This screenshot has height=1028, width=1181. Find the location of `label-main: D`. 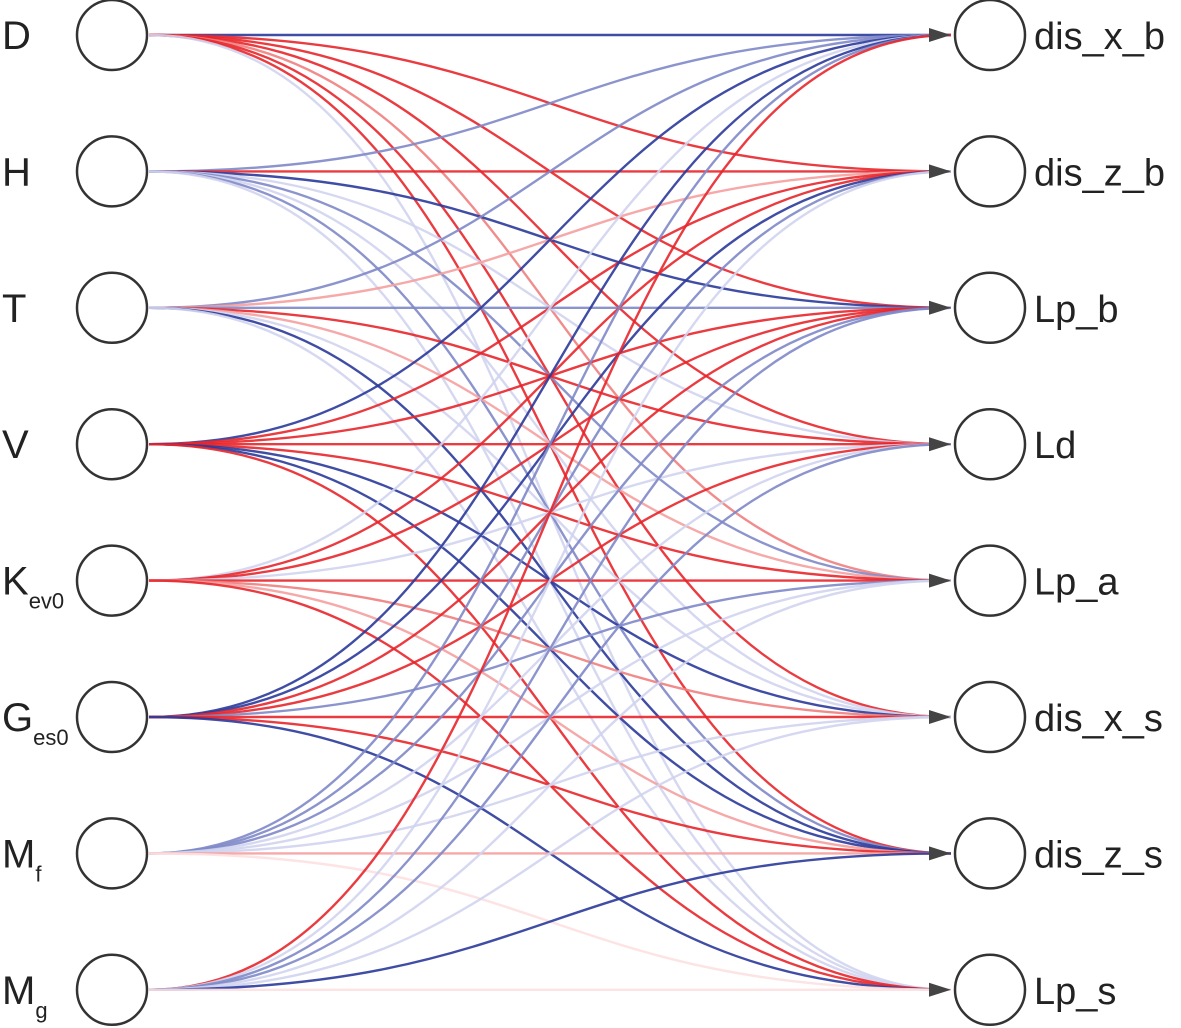

label-main: D is located at coordinates (16, 36).